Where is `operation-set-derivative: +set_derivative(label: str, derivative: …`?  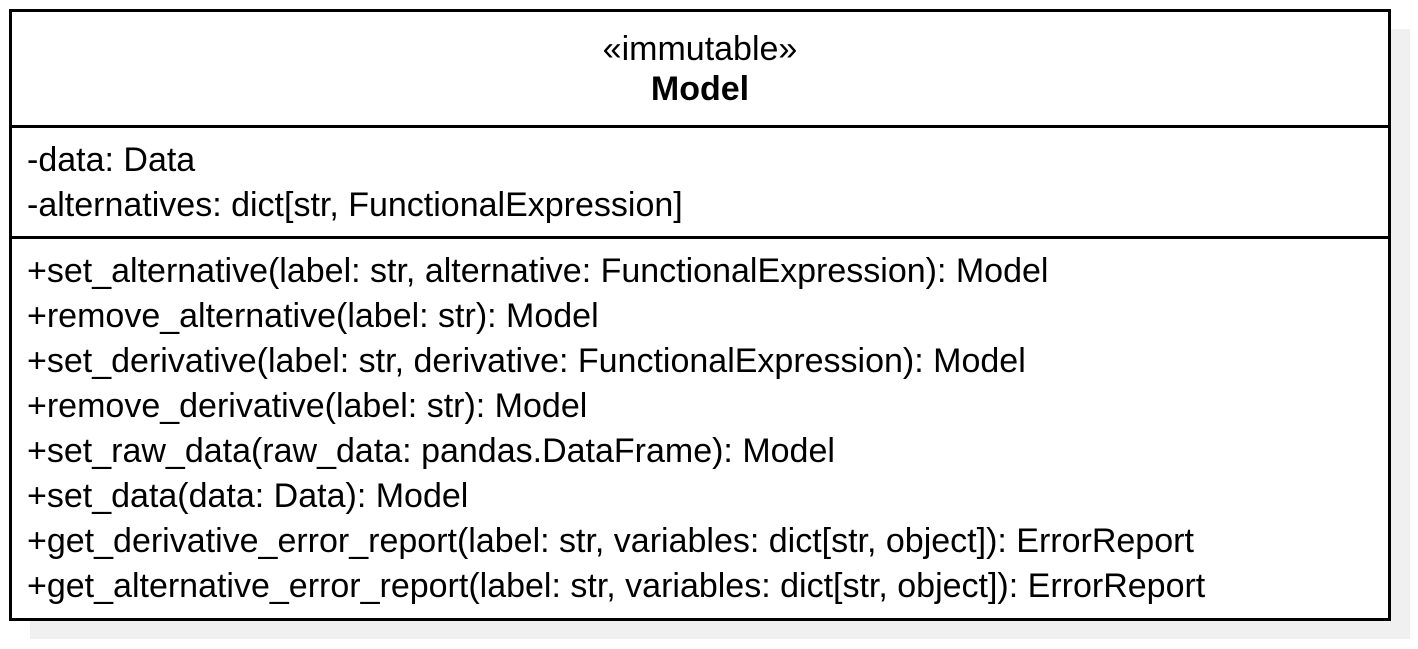
operation-set-derivative: +set_derivative(label: str, derivative: … is located at coordinates (526, 361).